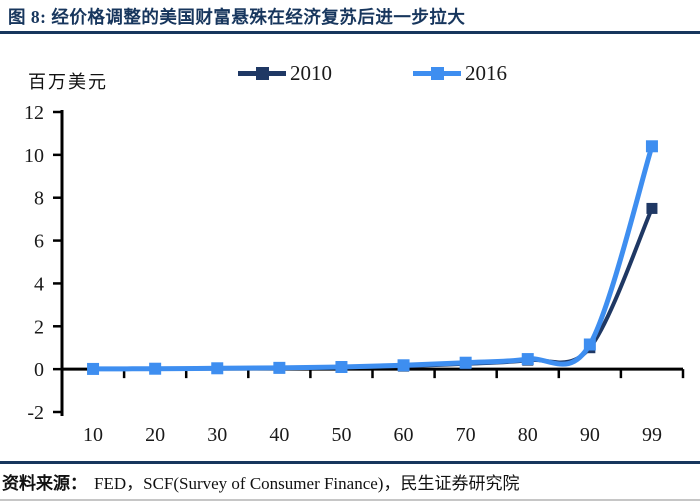 The width and height of the screenshot is (700, 502). Describe the element at coordinates (311, 73) in the screenshot. I see `legend-label-2010: 2010` at that location.